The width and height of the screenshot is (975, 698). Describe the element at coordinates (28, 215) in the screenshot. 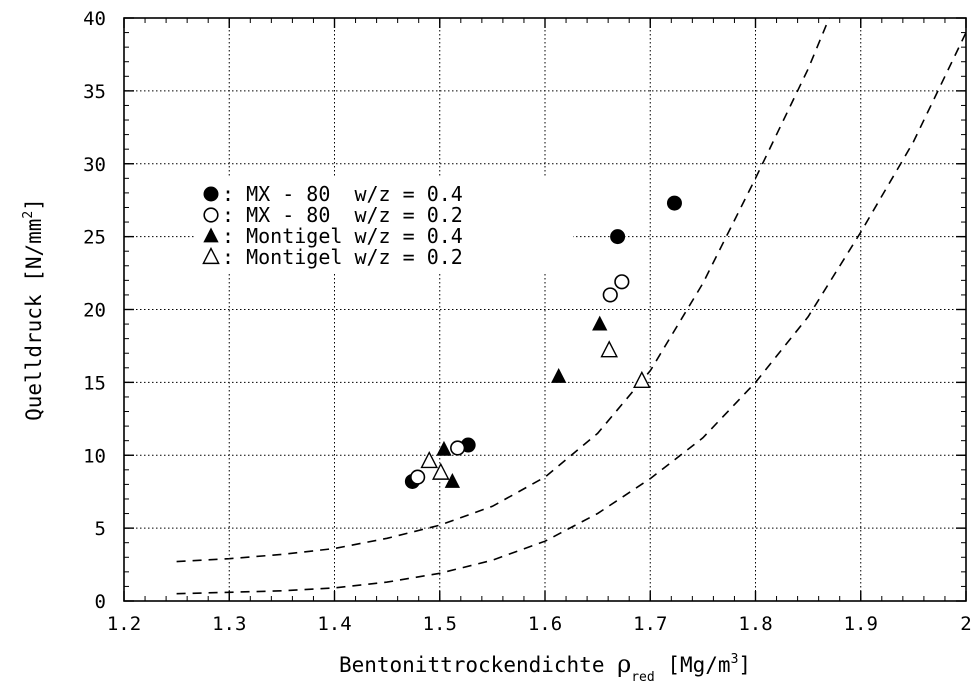

I see `y-axis-title-superscript: 2` at that location.